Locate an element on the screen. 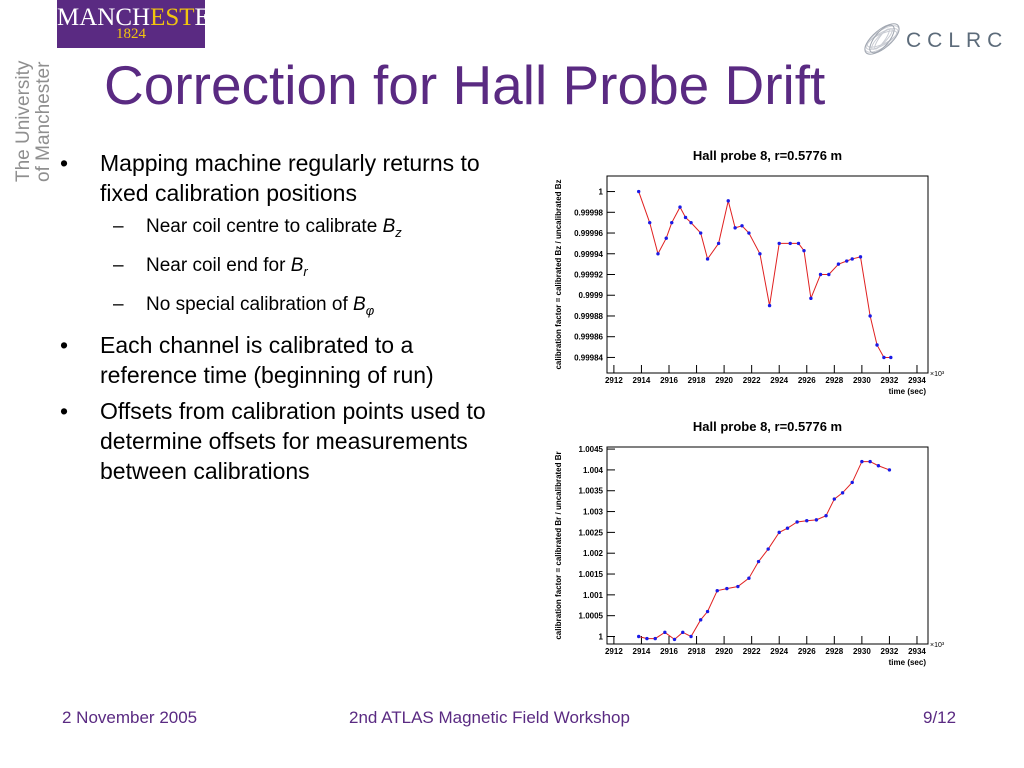 The image size is (1024, 768). y-tick-label: 1.0035 is located at coordinates (591, 491).